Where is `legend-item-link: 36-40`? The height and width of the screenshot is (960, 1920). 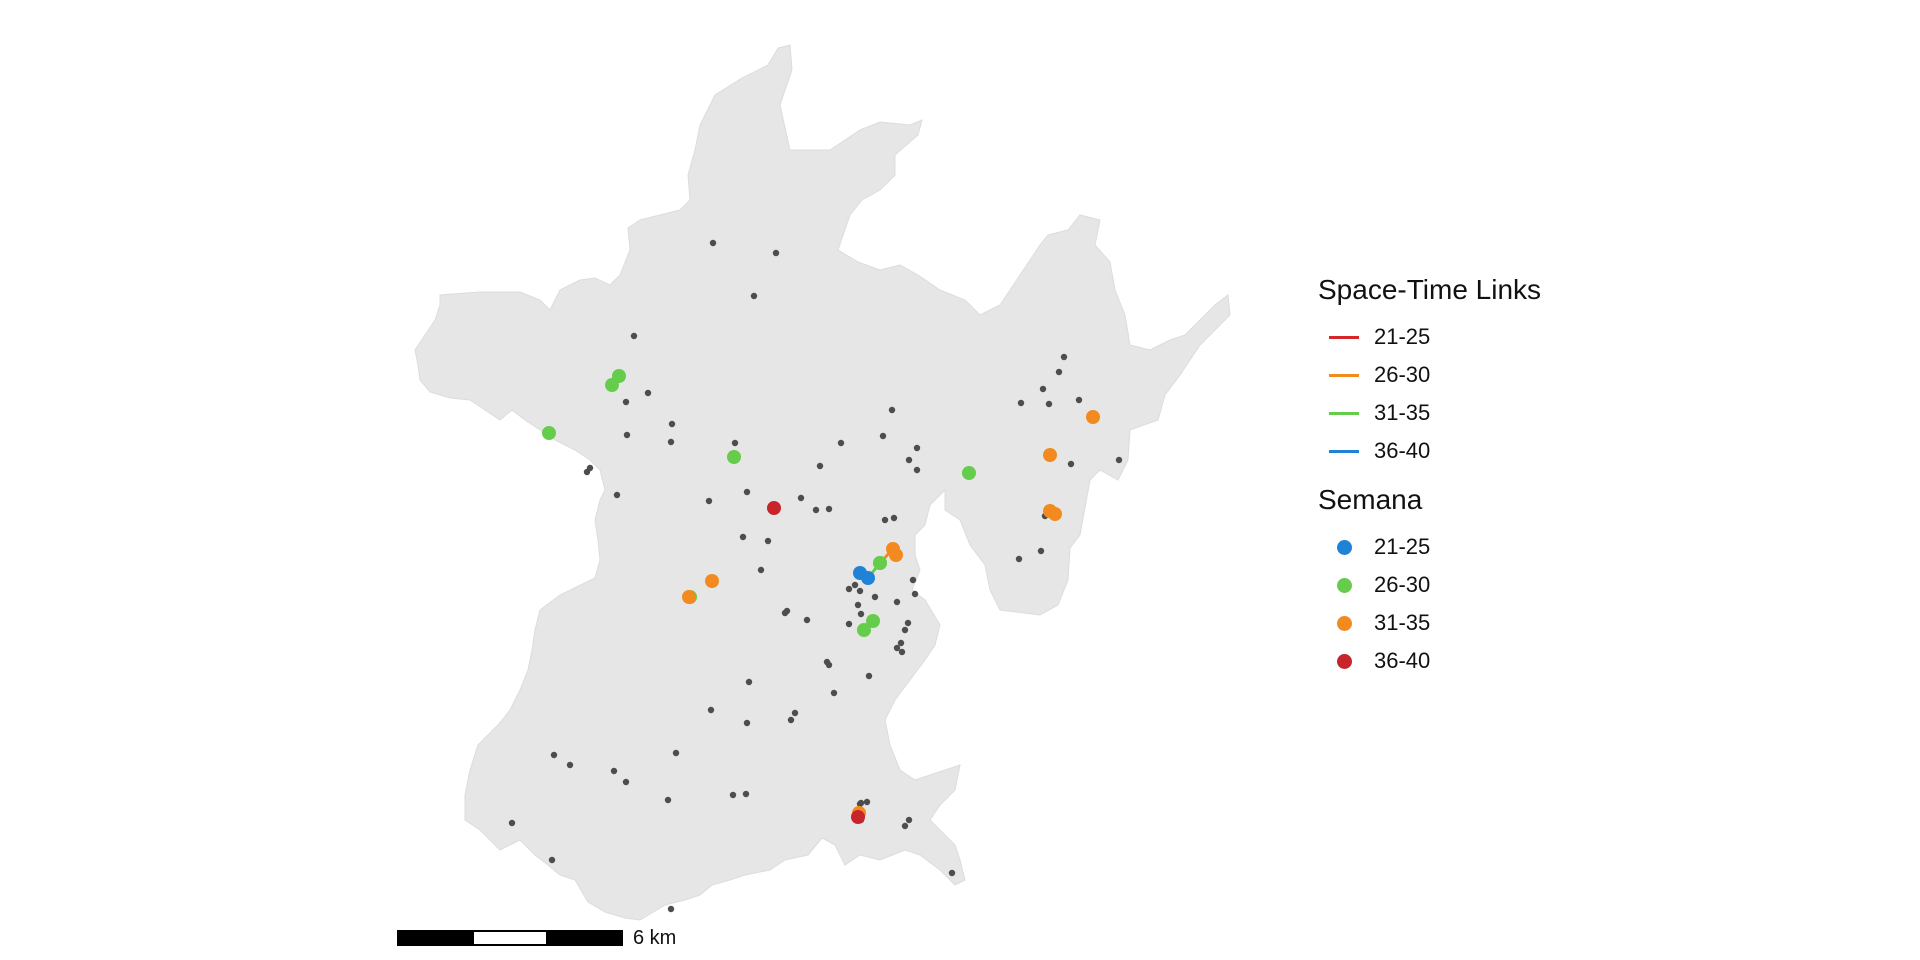
legend-item-link: 36-40 is located at coordinates (1468, 451).